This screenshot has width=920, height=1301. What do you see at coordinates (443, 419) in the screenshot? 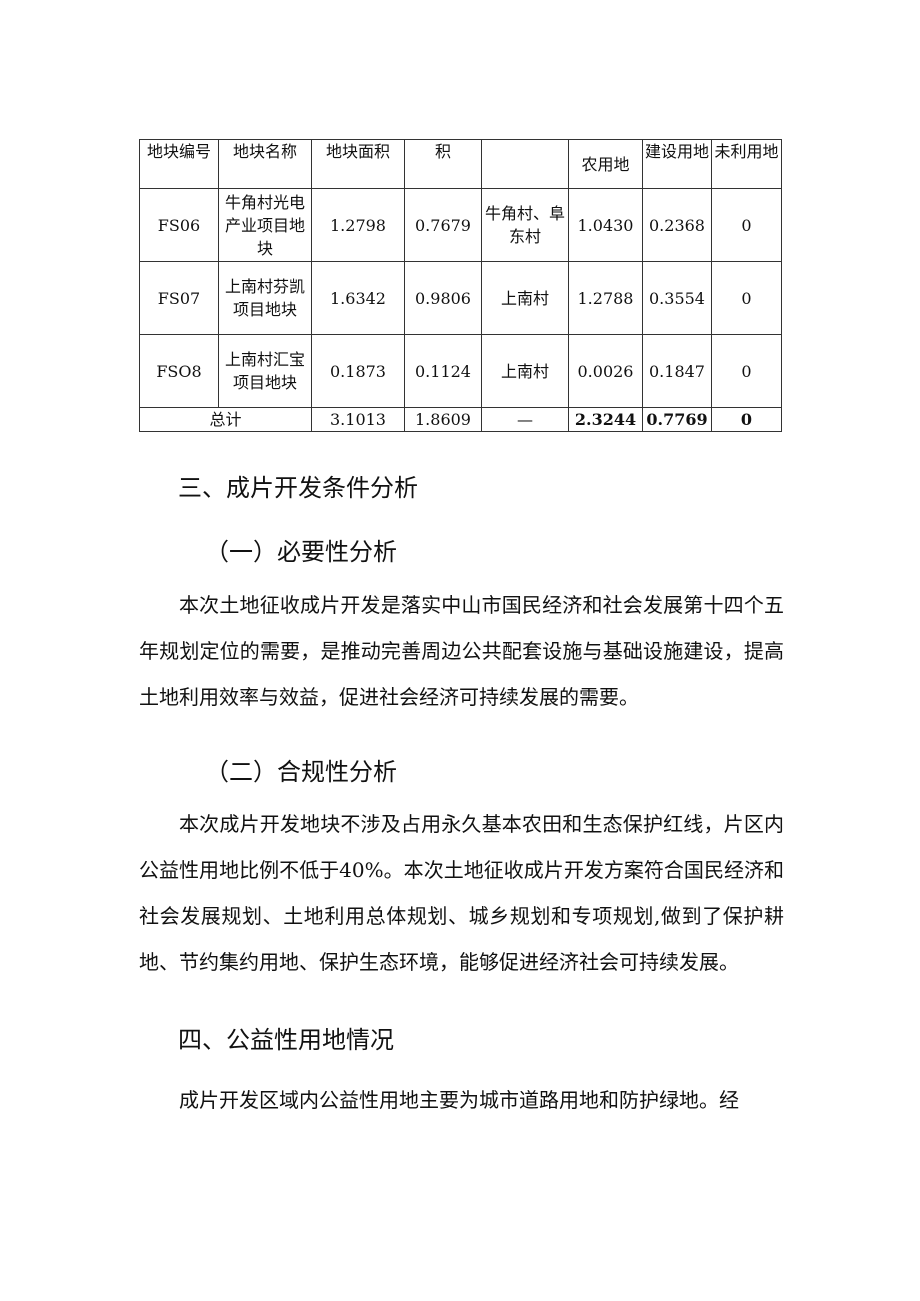
I see `cell: 1.8609` at bounding box center [443, 419].